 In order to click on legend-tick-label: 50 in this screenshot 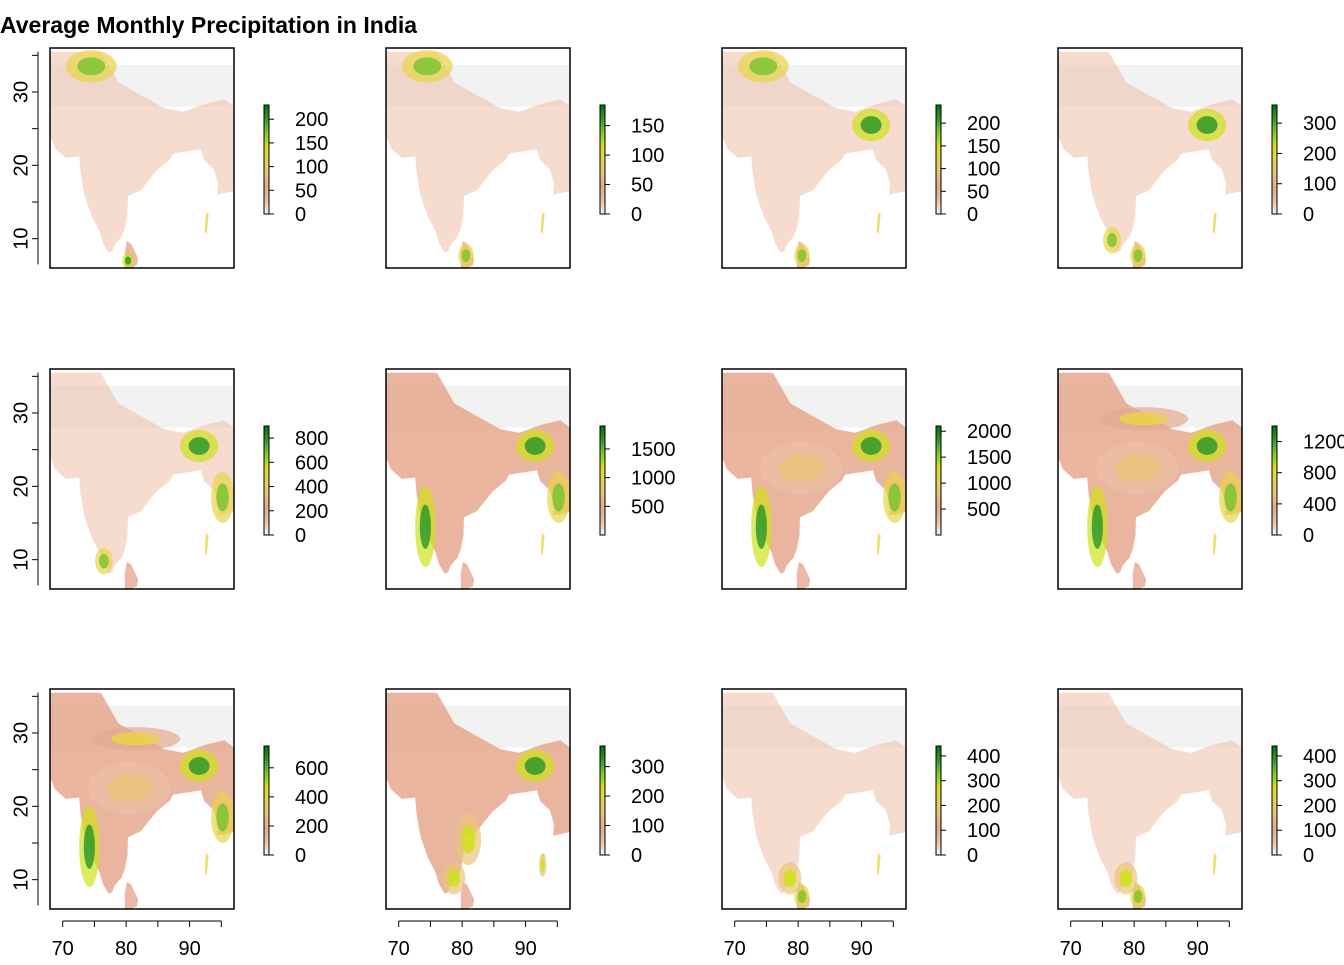, I will do `click(306, 191)`.